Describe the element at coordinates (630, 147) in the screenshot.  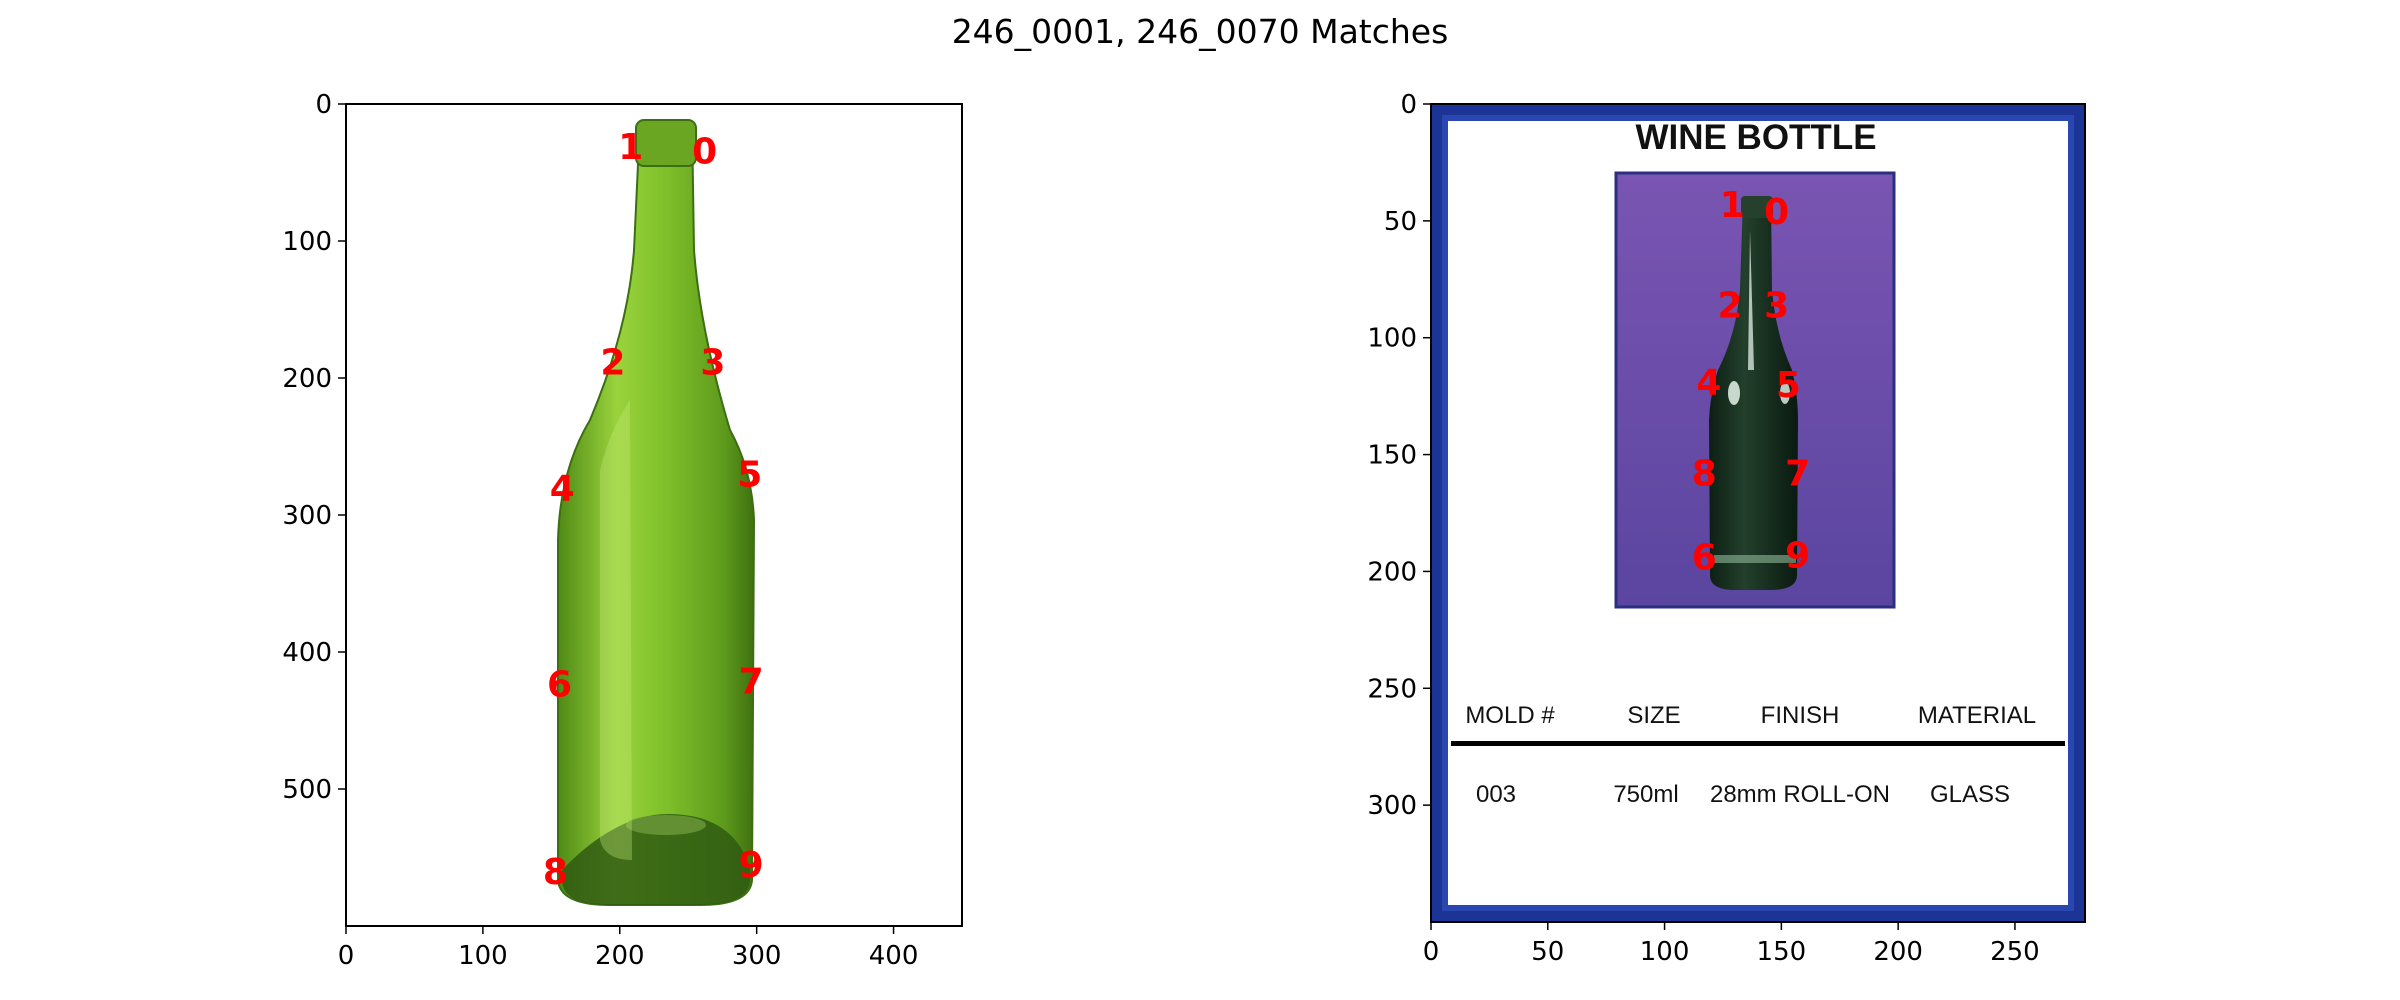
I see `left-keypoint-1: 1` at that location.